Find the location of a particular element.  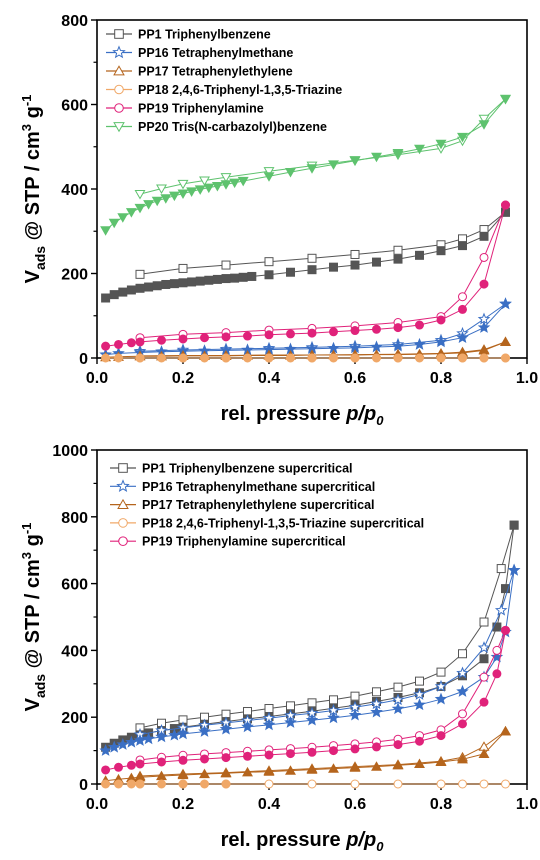

legend-label: PP17 Tetraphenylethylene supercritical is located at coordinates (258, 505).